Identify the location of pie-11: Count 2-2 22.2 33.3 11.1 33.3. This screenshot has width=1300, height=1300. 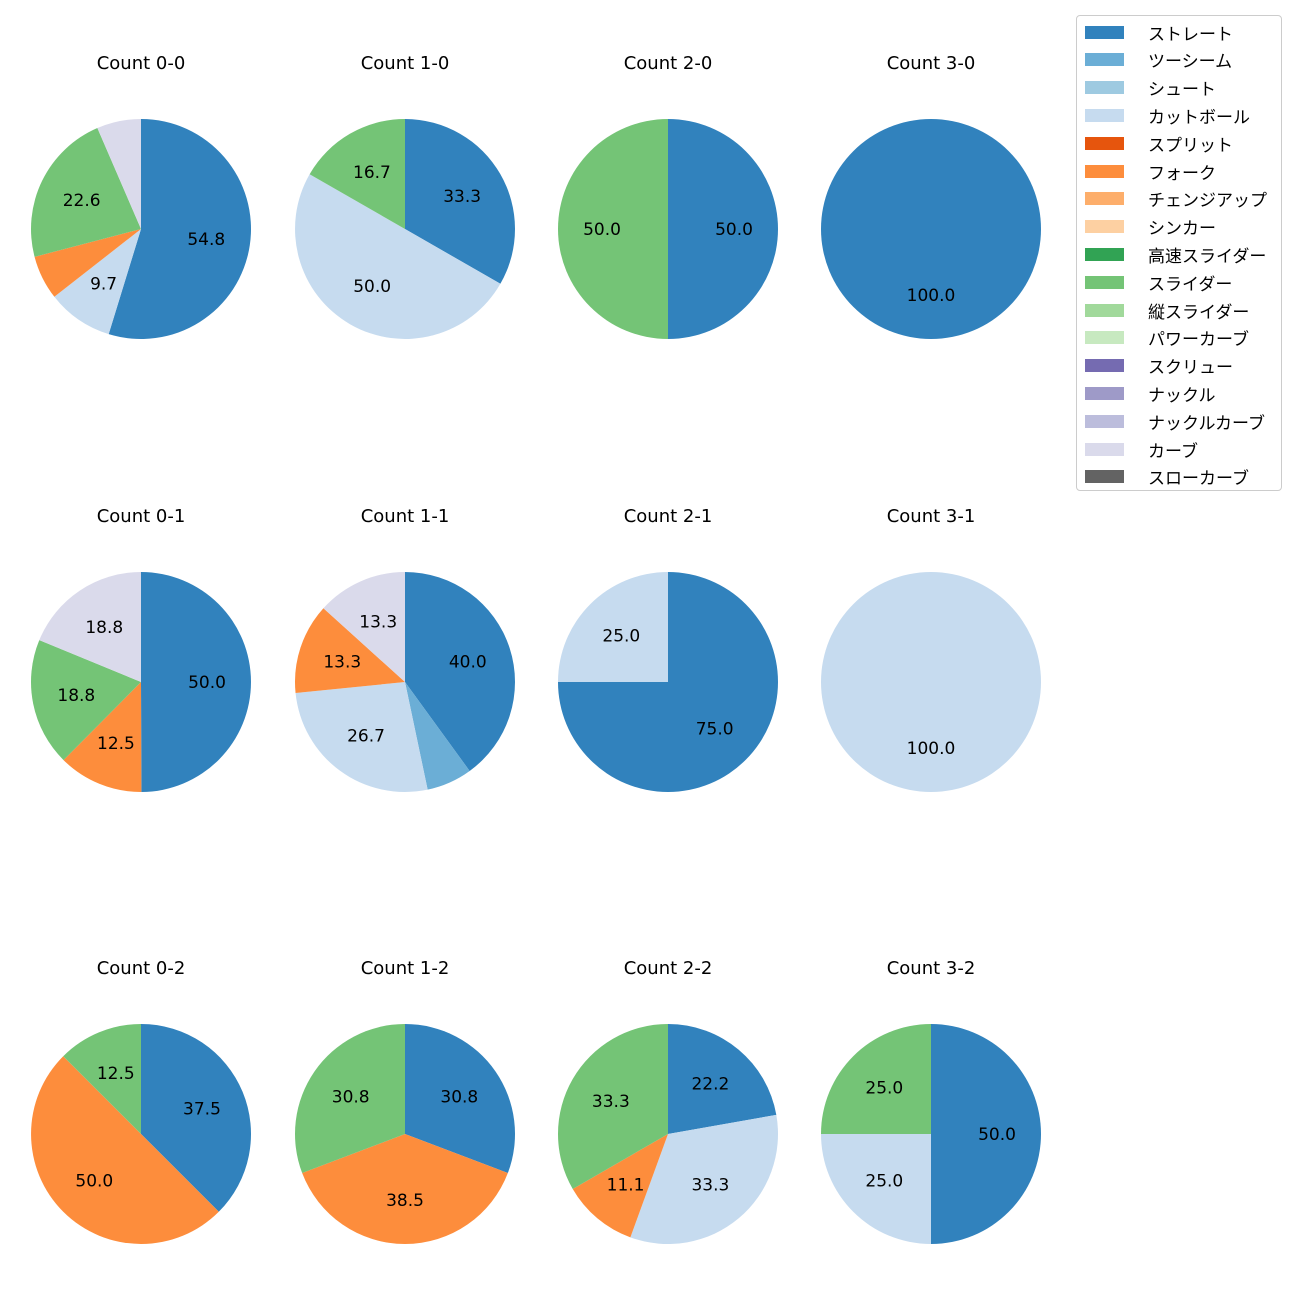
(667, 1101).